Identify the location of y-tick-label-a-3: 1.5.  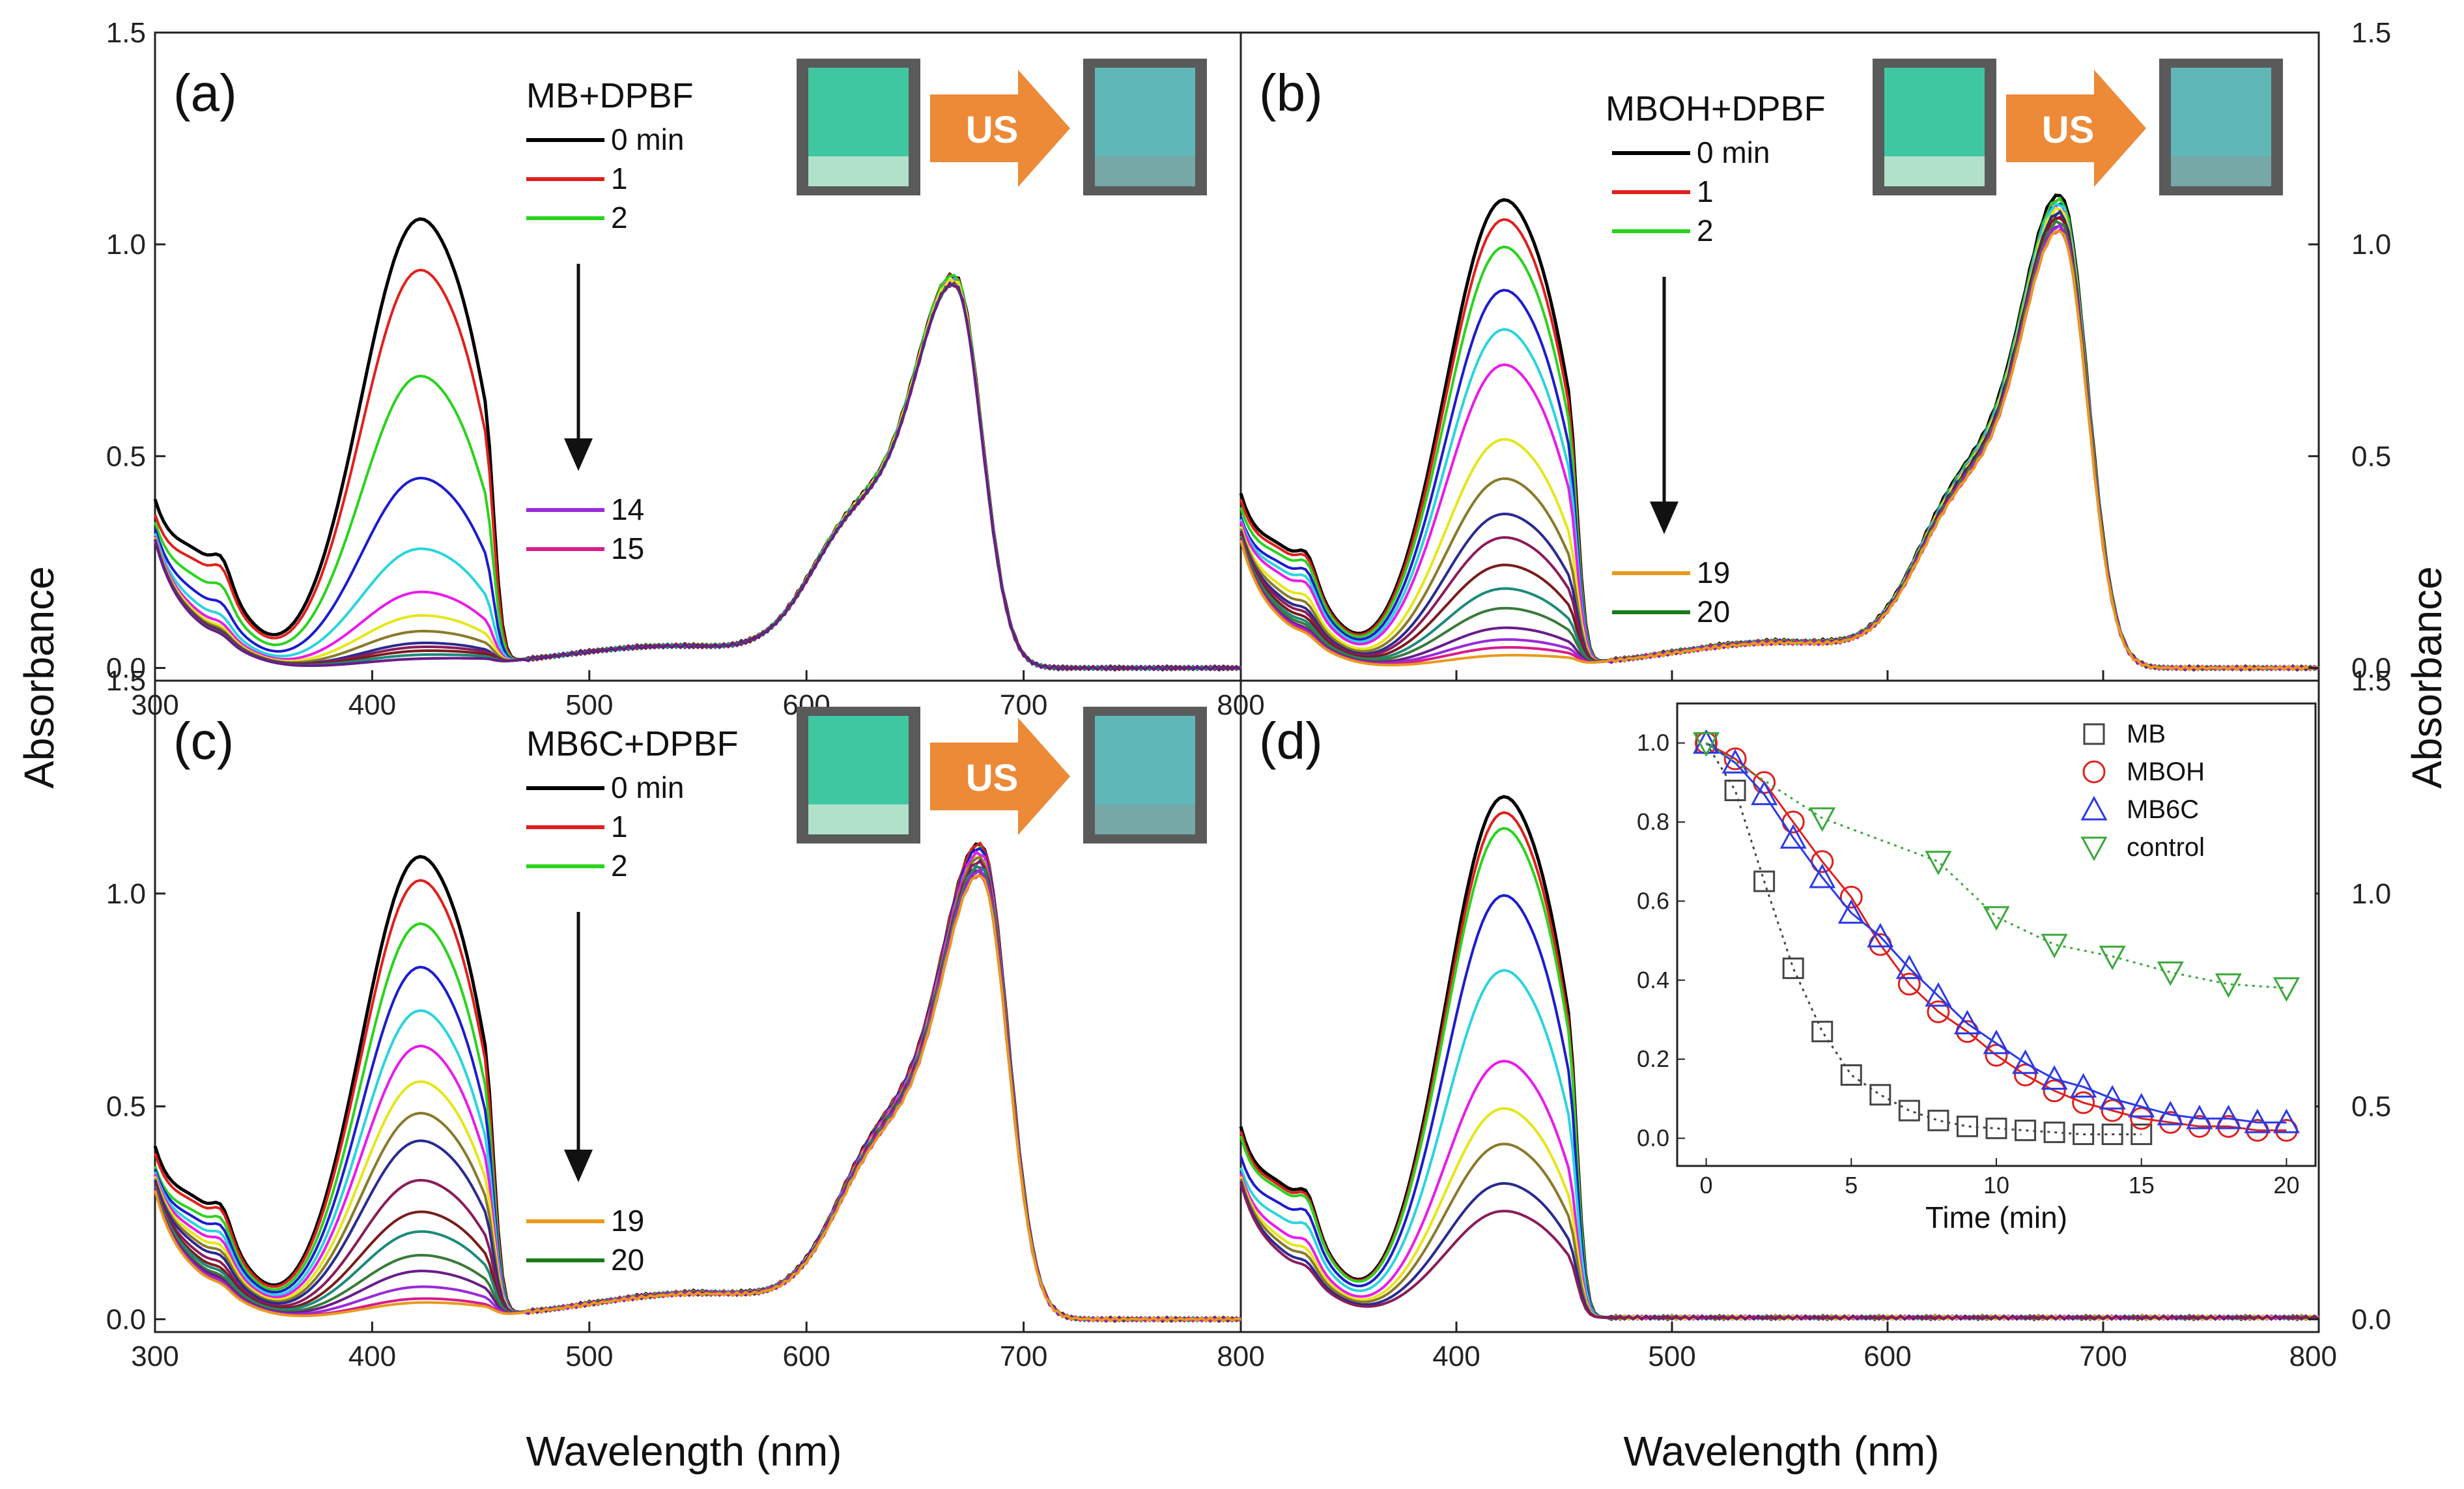
(126, 33).